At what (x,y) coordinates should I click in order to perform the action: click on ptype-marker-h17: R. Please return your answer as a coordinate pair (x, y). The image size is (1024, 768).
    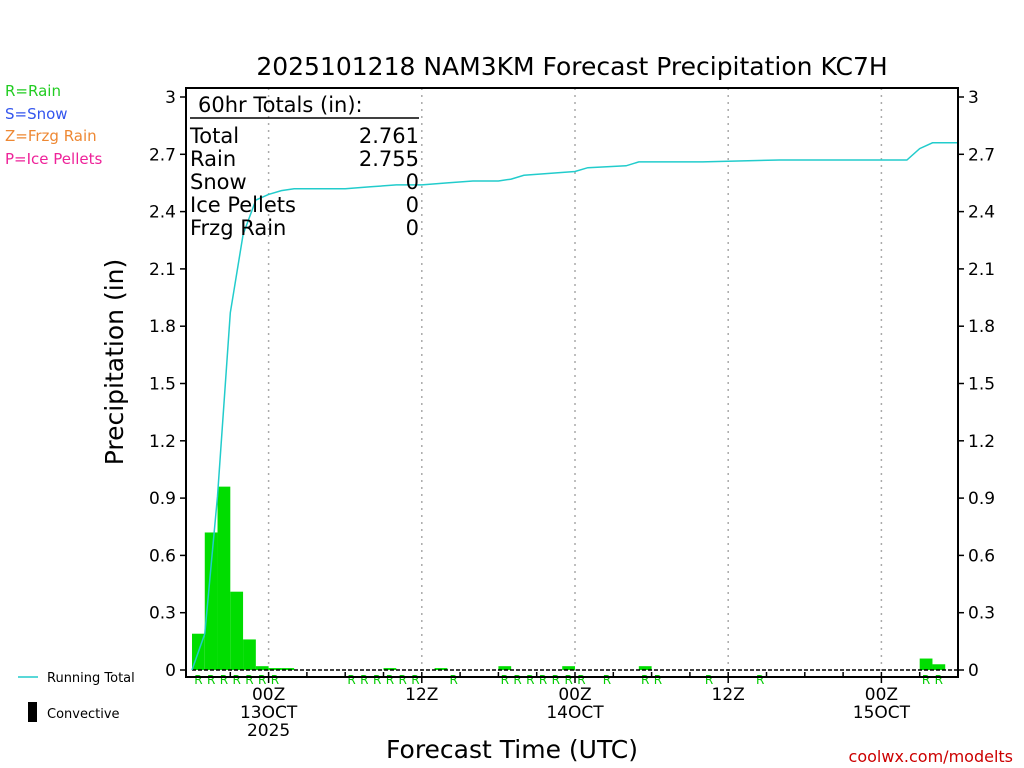
    Looking at the image, I should click on (402, 680).